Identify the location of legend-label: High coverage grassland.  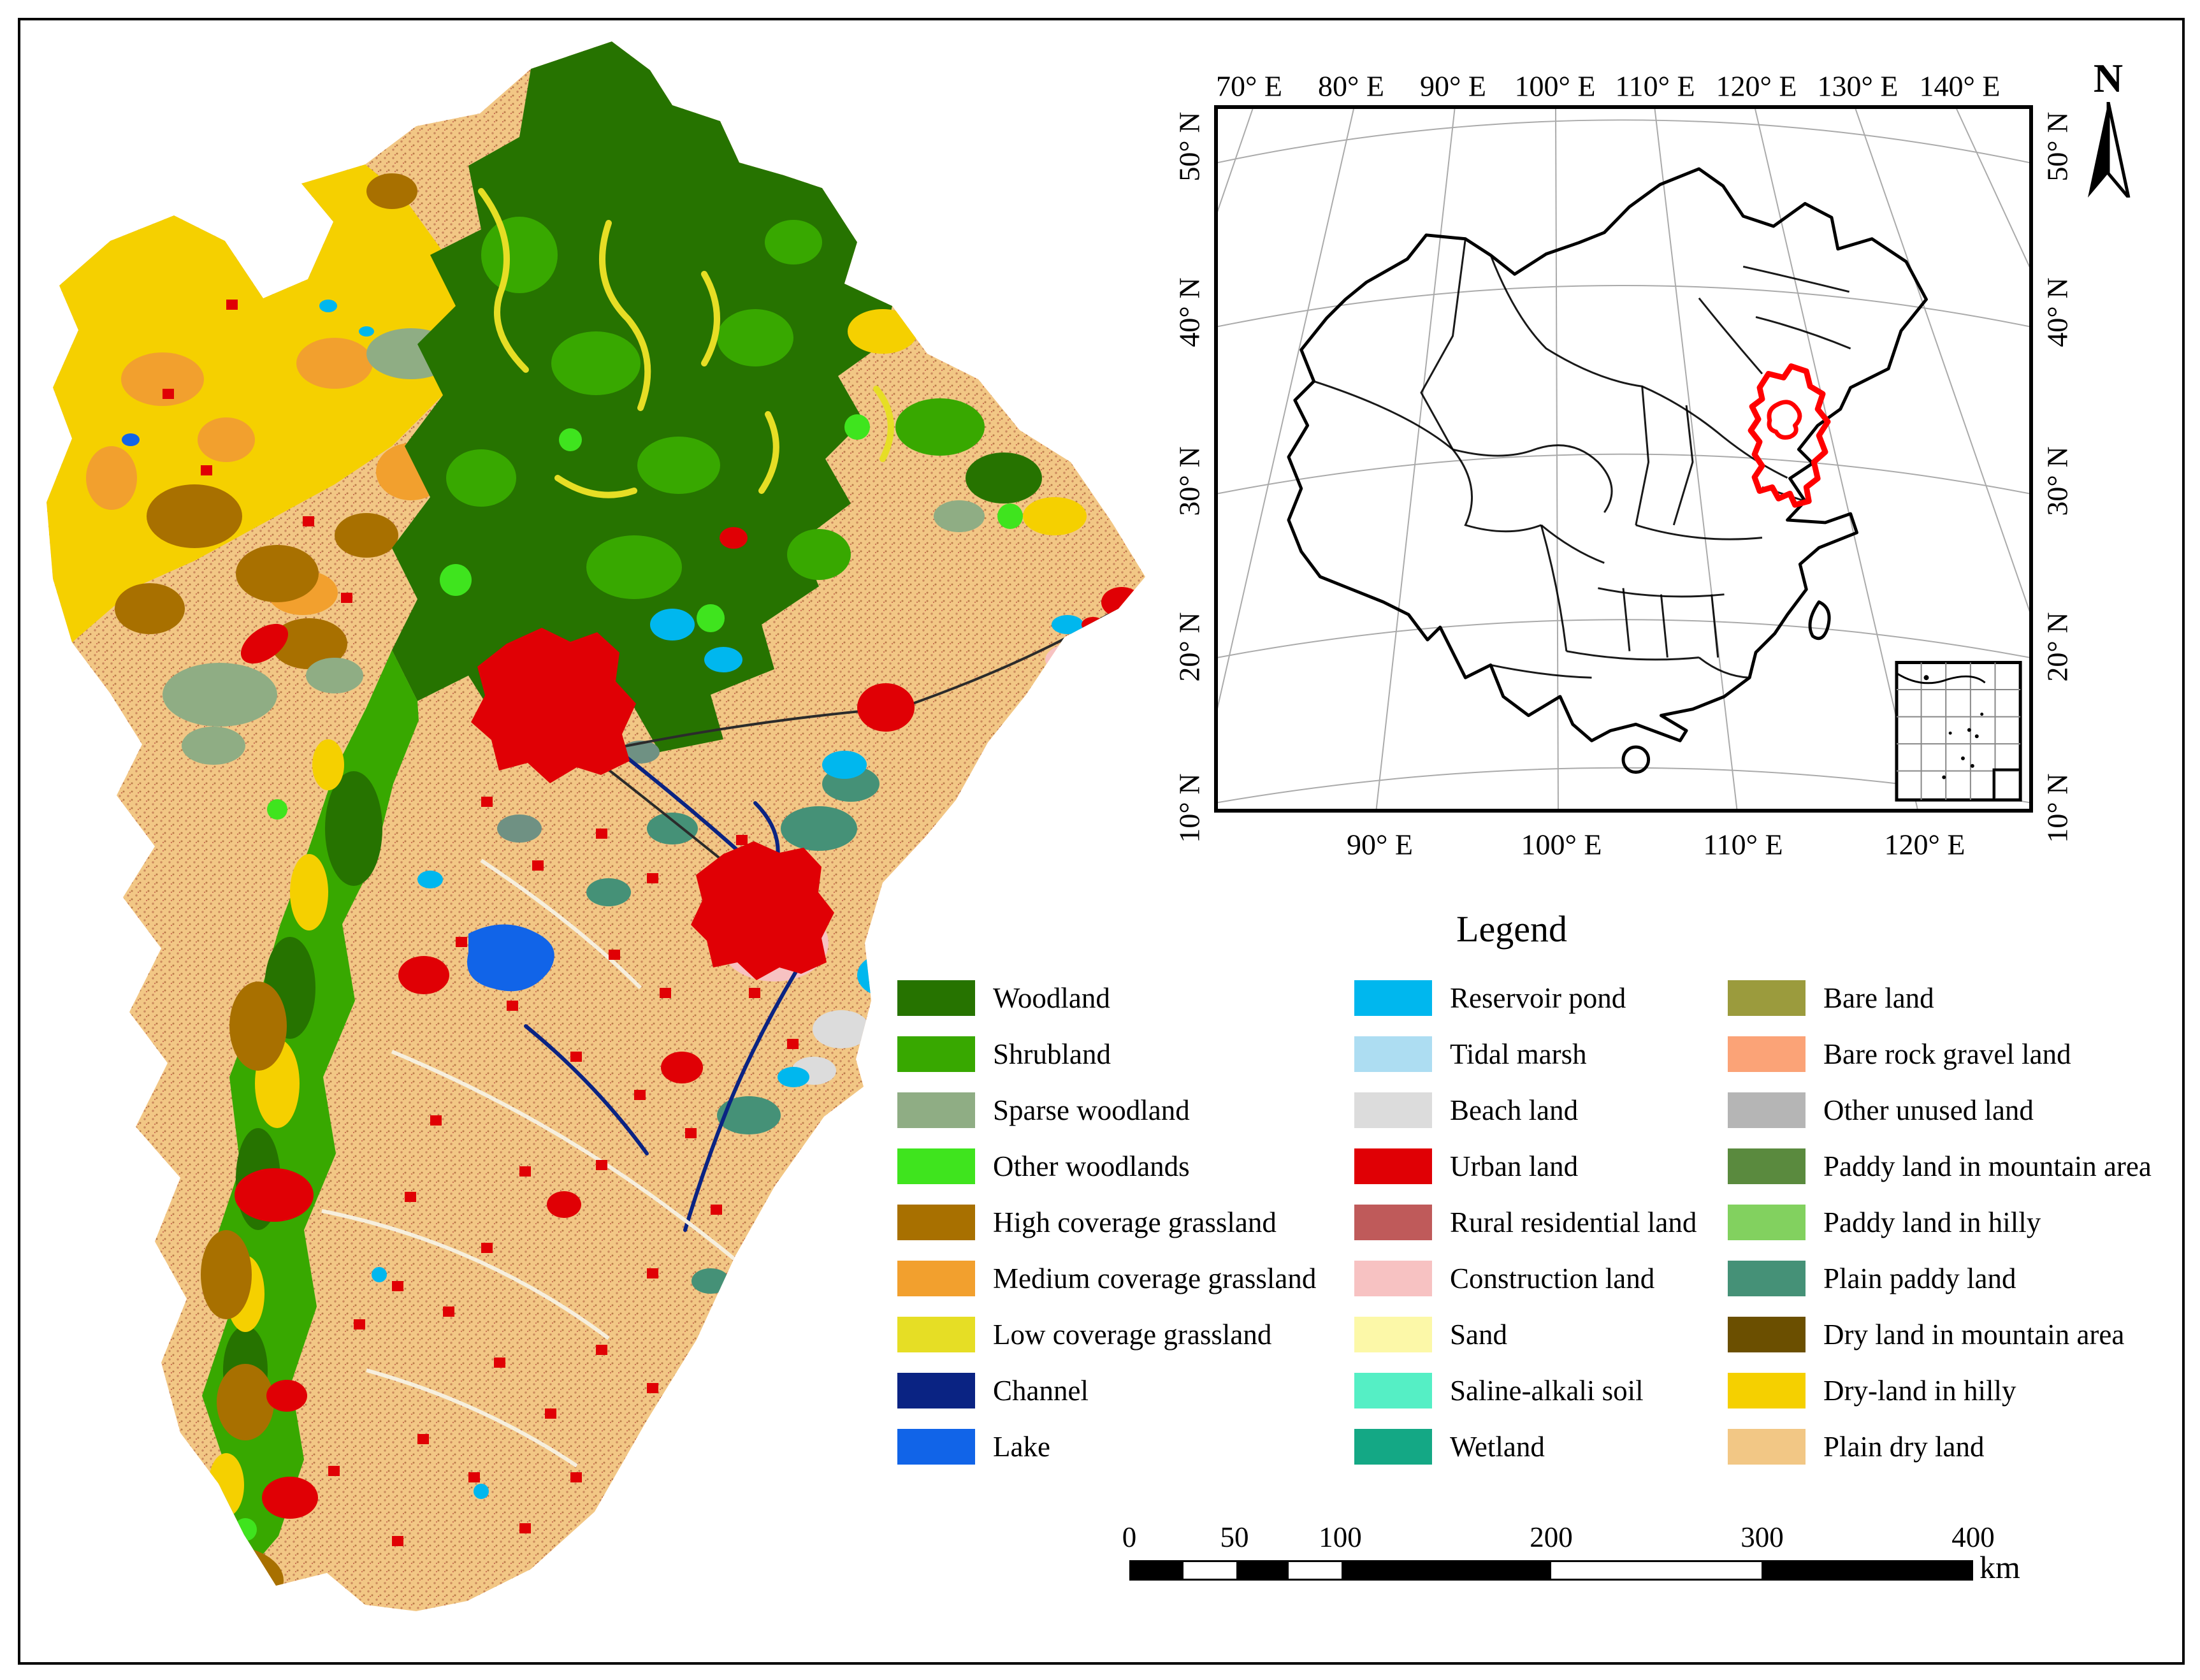
(1135, 1222).